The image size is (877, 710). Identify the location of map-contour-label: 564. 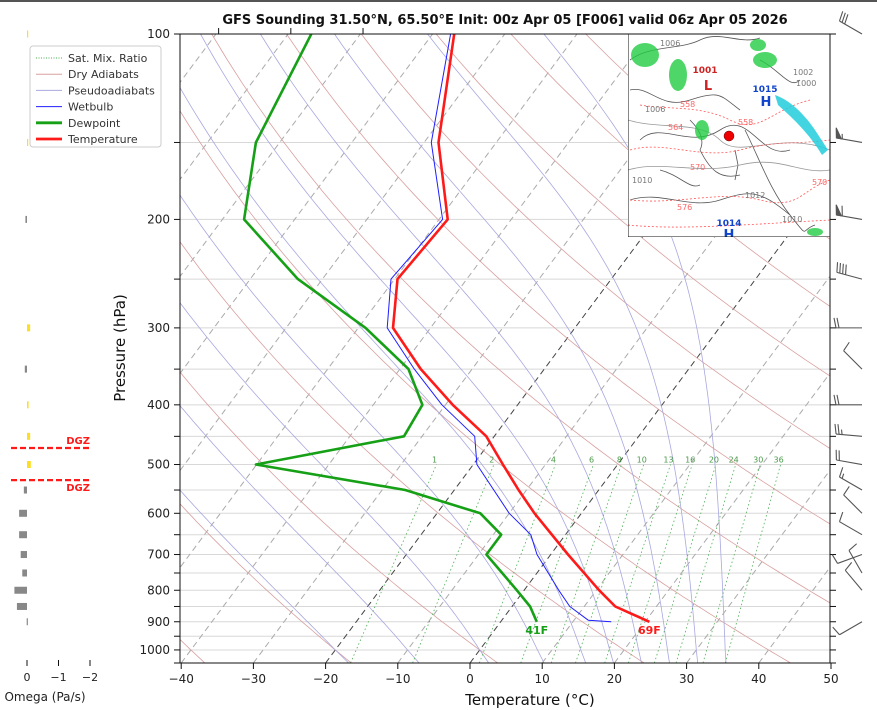
(675, 127).